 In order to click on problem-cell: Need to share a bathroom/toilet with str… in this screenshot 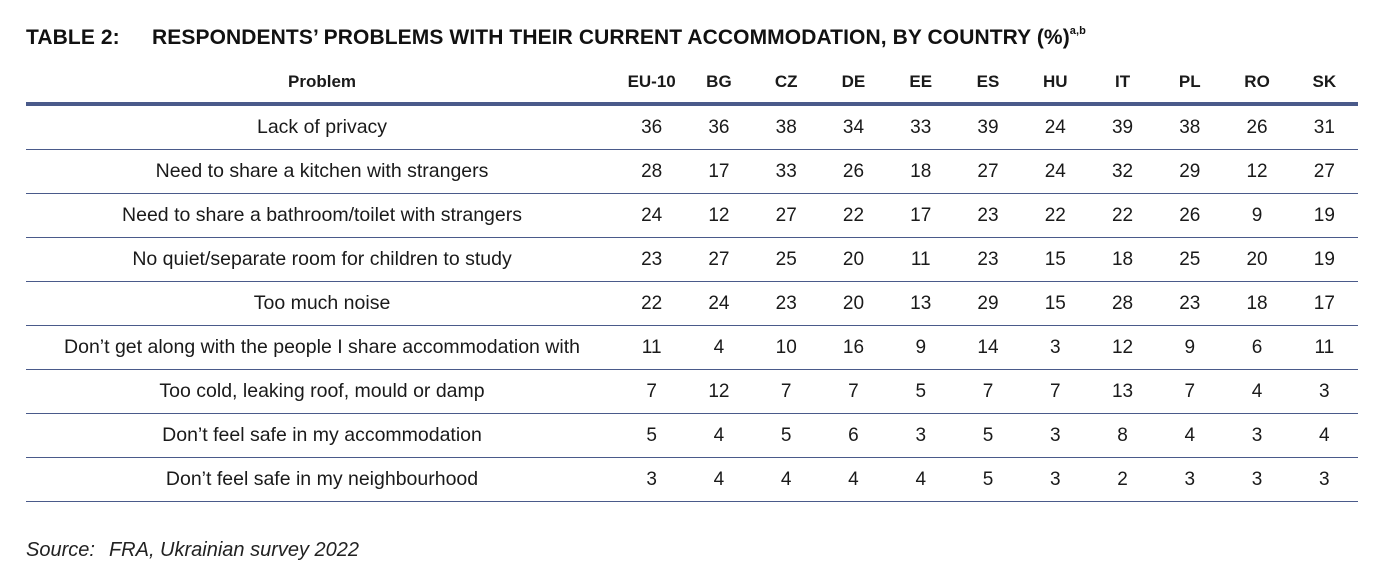, I will do `click(322, 215)`.